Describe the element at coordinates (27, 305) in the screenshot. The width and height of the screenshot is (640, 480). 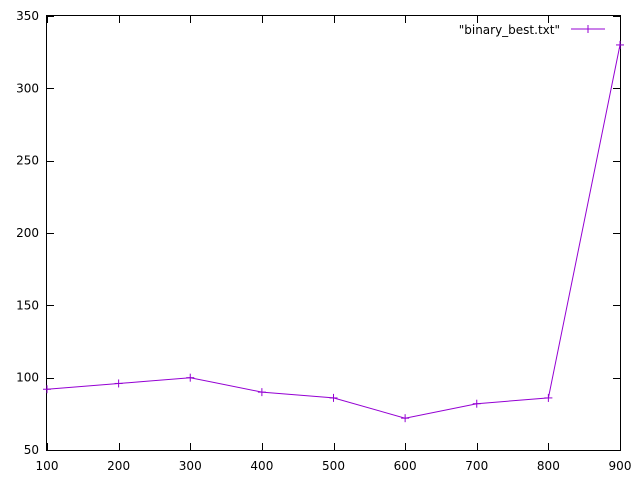
I see `y-tick-label: 150` at that location.